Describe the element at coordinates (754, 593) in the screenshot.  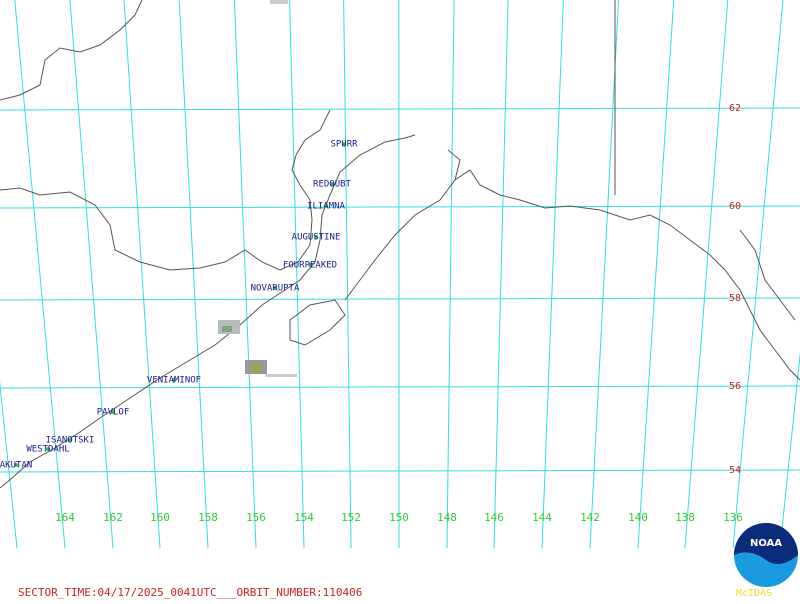
I see `logo-caption: McIDAS` at that location.